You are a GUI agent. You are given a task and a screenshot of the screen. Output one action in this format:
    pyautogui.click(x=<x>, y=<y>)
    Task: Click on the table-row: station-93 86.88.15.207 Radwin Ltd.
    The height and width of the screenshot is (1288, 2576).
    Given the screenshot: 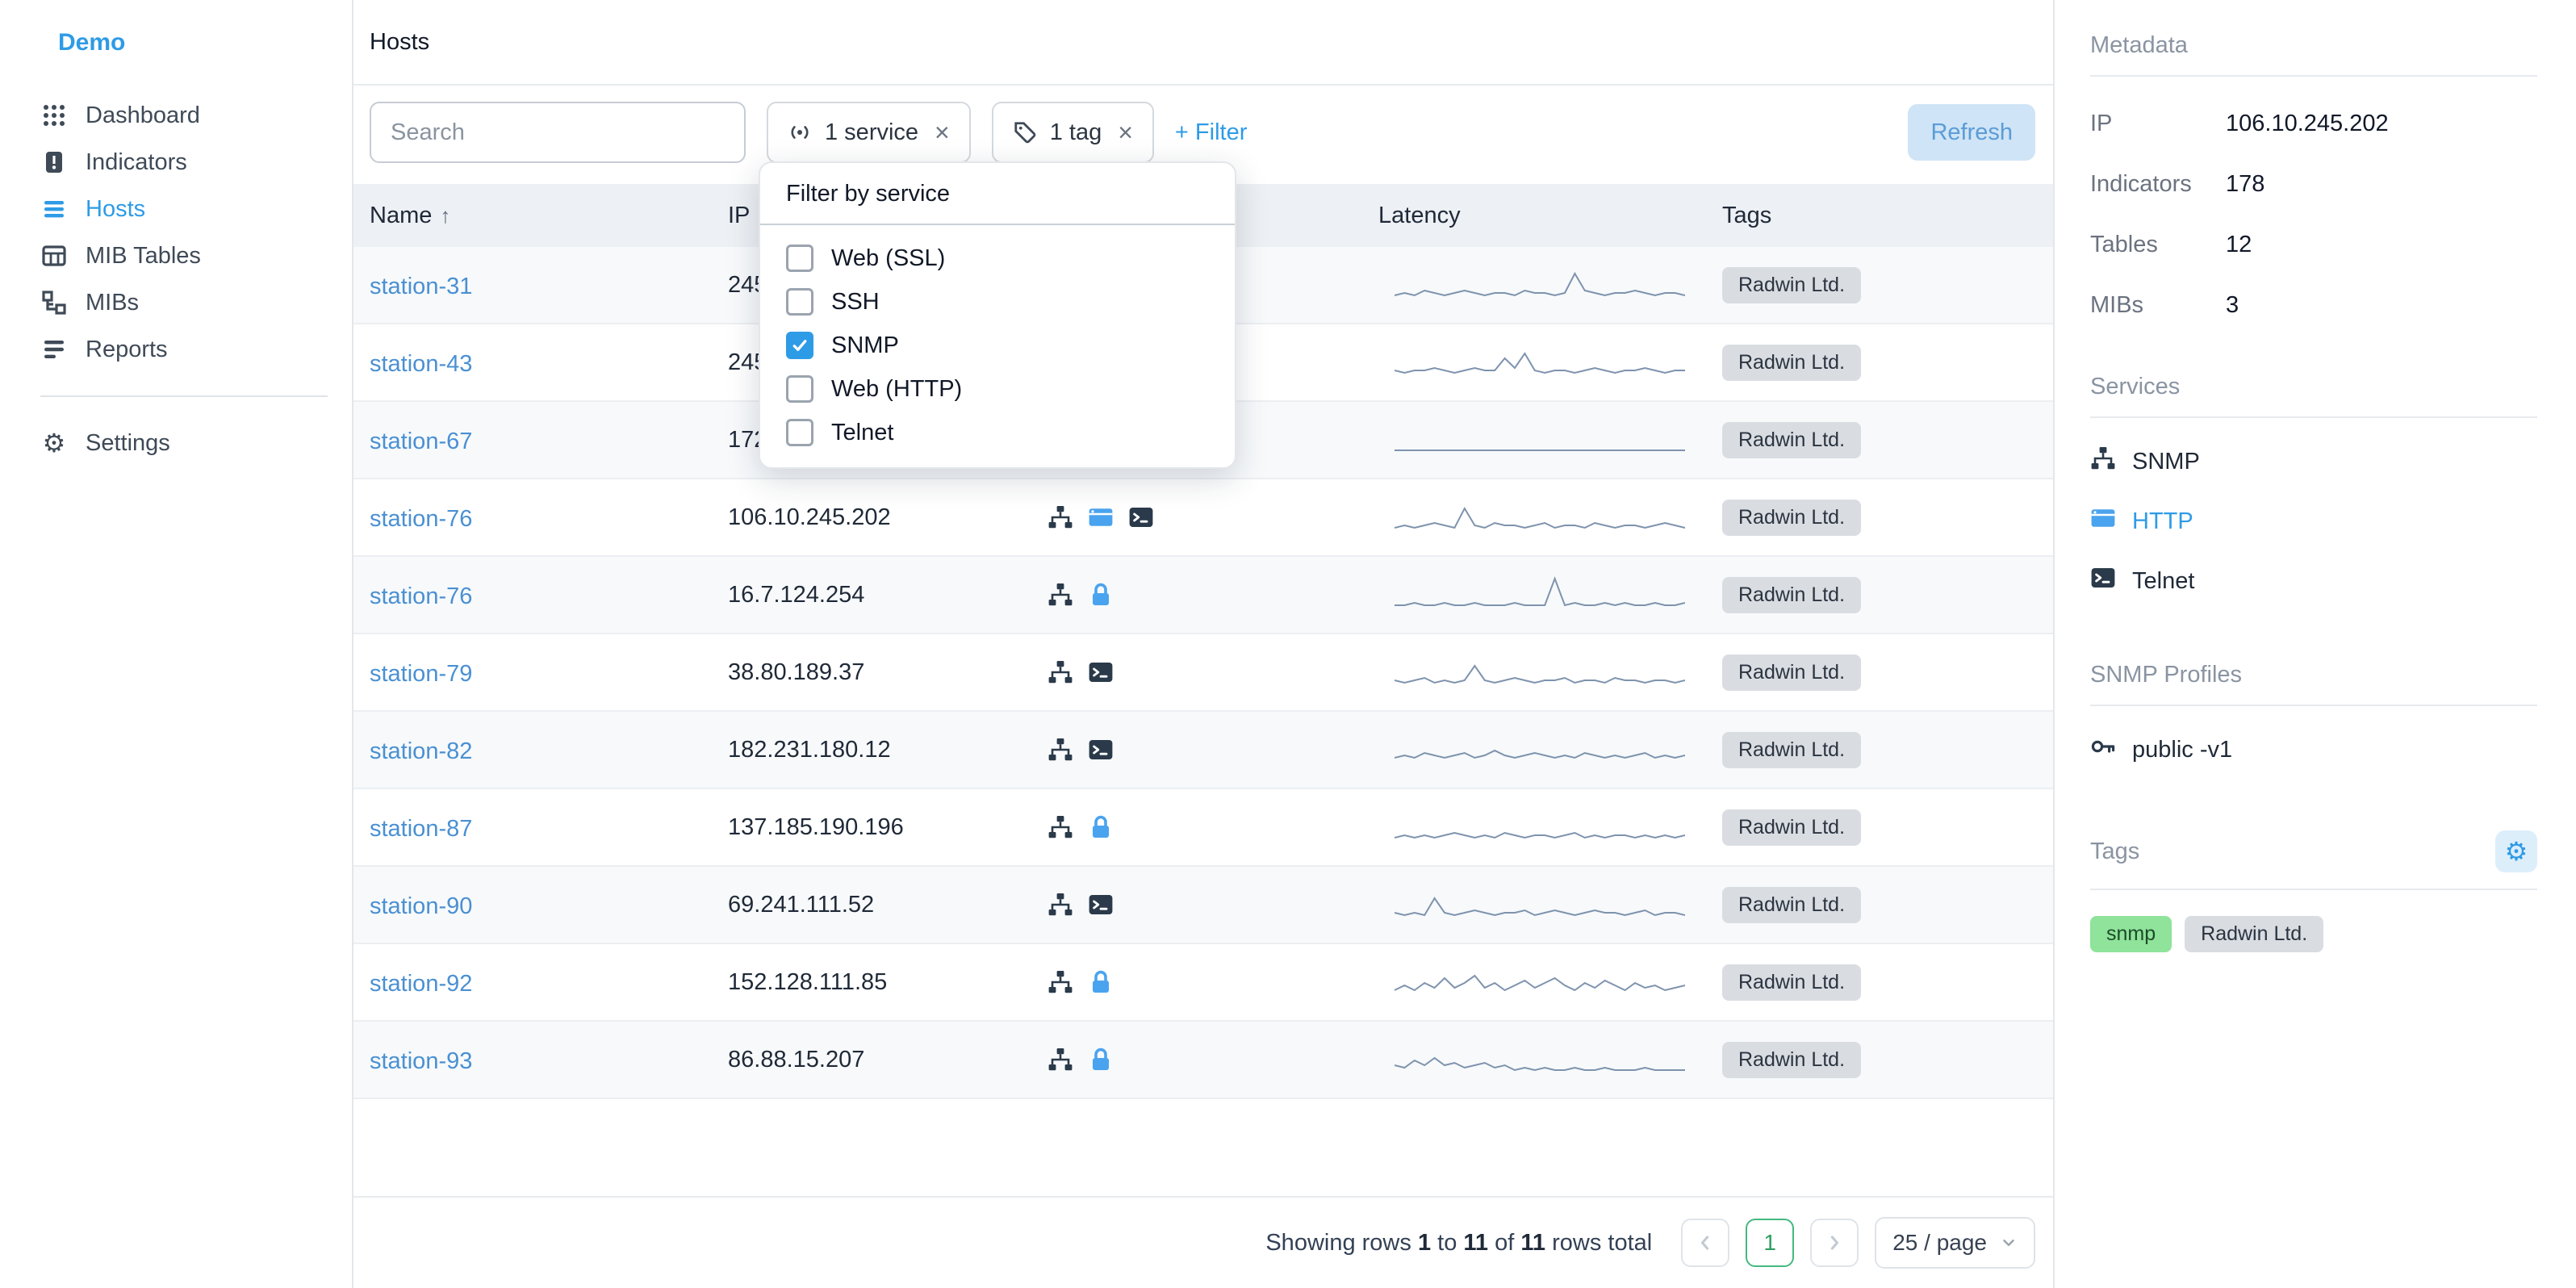 What is the action you would take?
    pyautogui.click(x=1203, y=1060)
    